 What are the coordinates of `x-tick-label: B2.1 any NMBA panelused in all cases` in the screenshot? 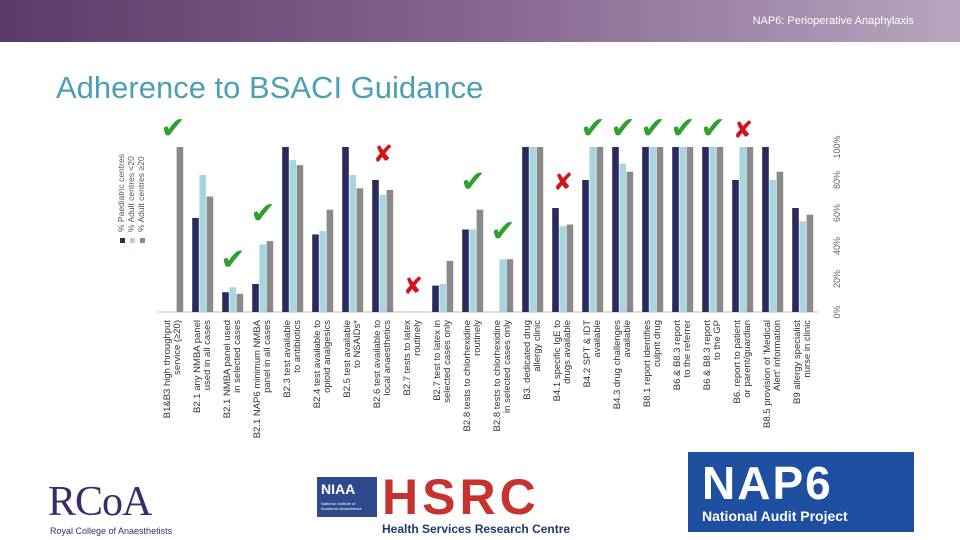 It's located at (202, 366).